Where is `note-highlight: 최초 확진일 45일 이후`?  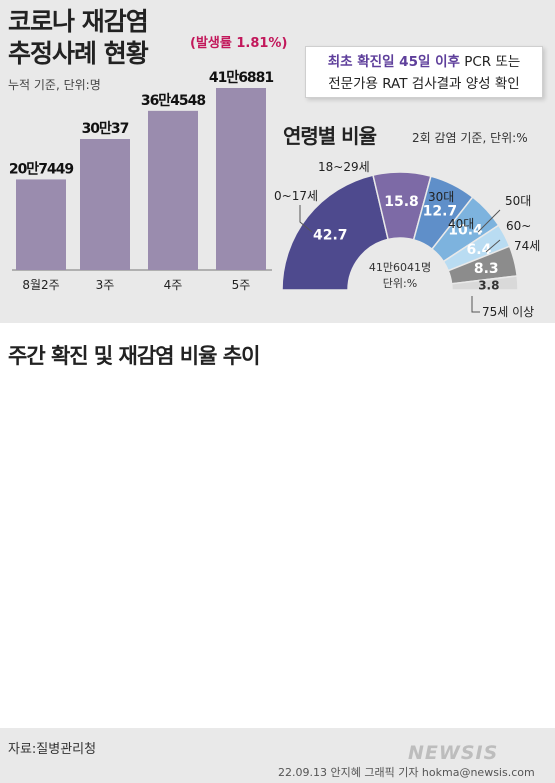
note-highlight: 최초 확진일 45일 이후 is located at coordinates (393, 62).